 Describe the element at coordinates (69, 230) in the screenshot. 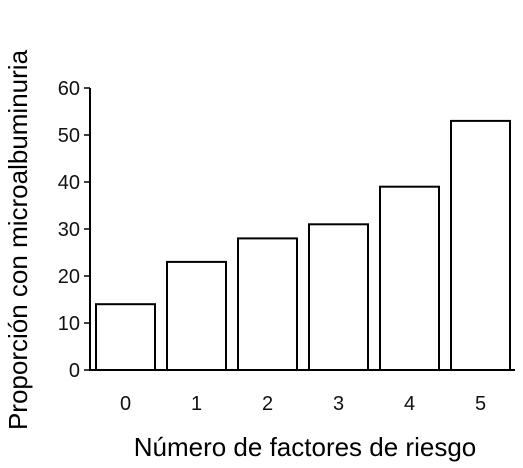

I see `y-tick-label-3: 30` at that location.